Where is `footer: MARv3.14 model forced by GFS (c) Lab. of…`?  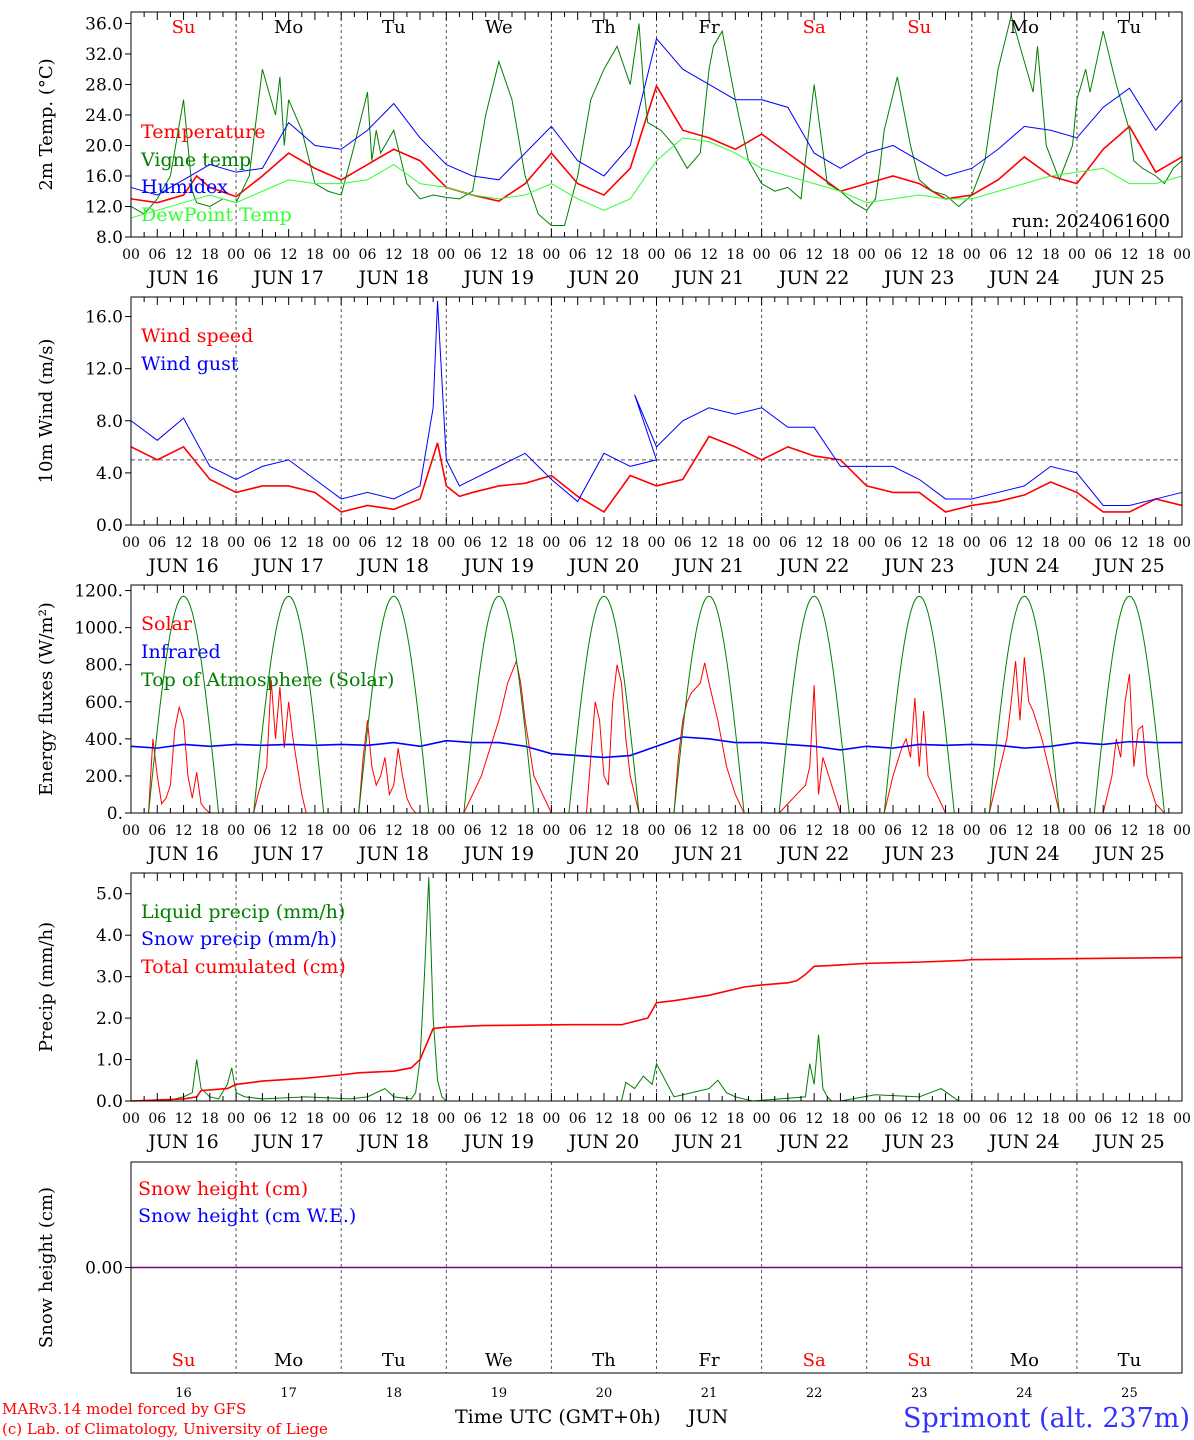
footer: MARv3.14 model forced by GFS (c) Lab. of… is located at coordinates (596, 1419).